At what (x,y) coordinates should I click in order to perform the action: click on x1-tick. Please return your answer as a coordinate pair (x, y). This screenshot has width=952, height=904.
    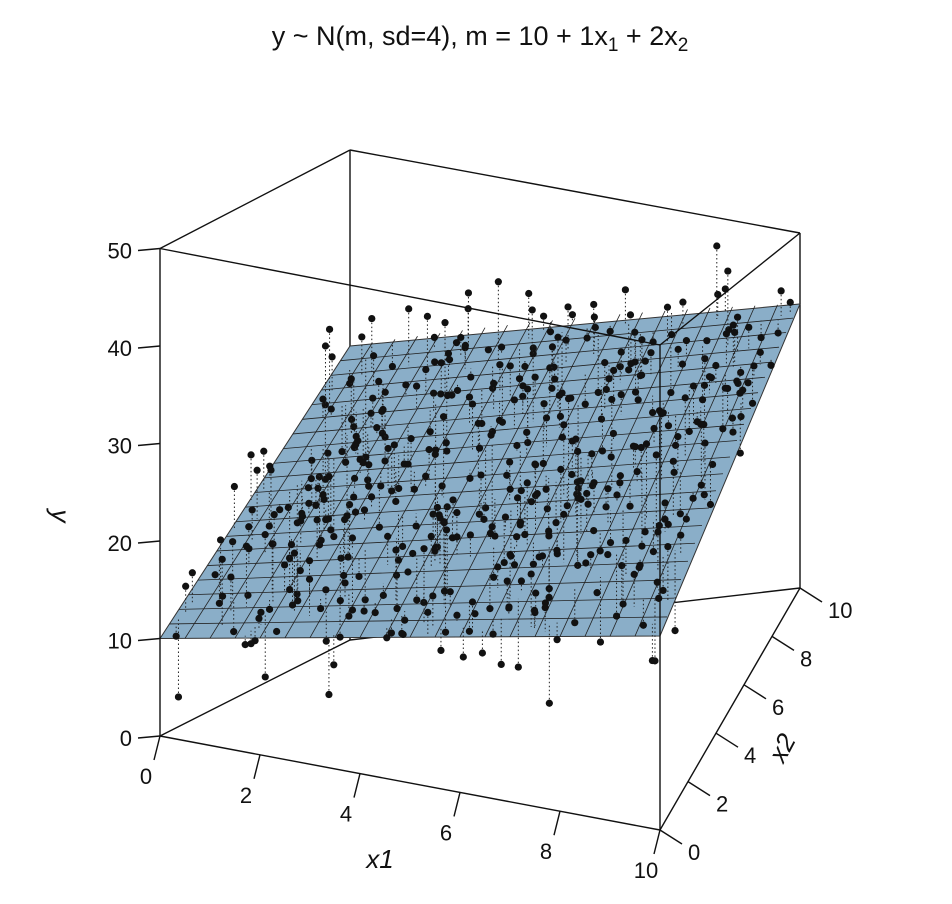
    Looking at the image, I should click on (657, 842).